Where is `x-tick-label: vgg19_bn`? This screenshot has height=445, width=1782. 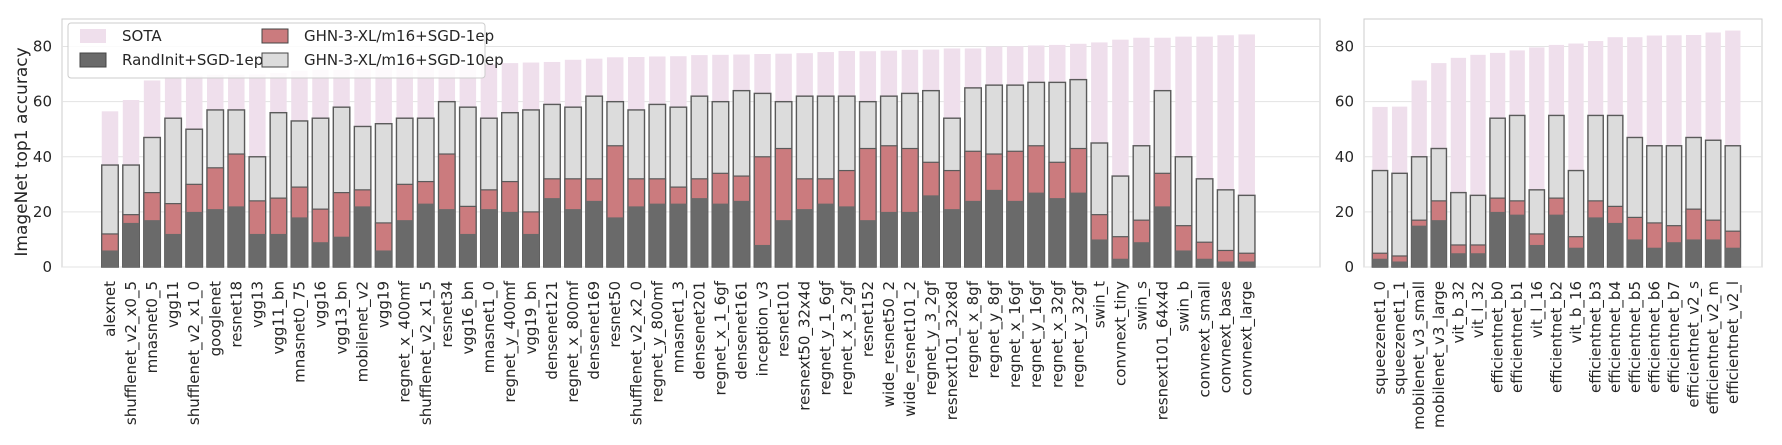 x-tick-label: vgg19_bn is located at coordinates (531, 318).